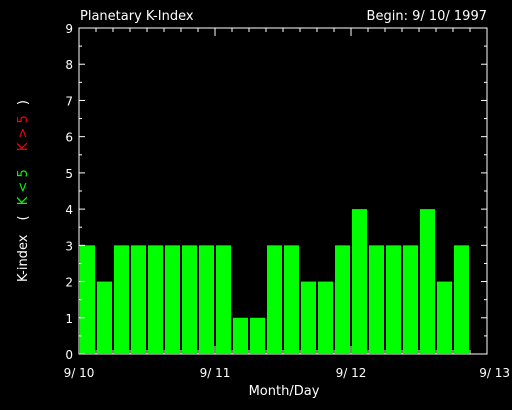 The height and width of the screenshot is (410, 512). I want to click on y-axis-label-close-paren: ), so click(23, 102).